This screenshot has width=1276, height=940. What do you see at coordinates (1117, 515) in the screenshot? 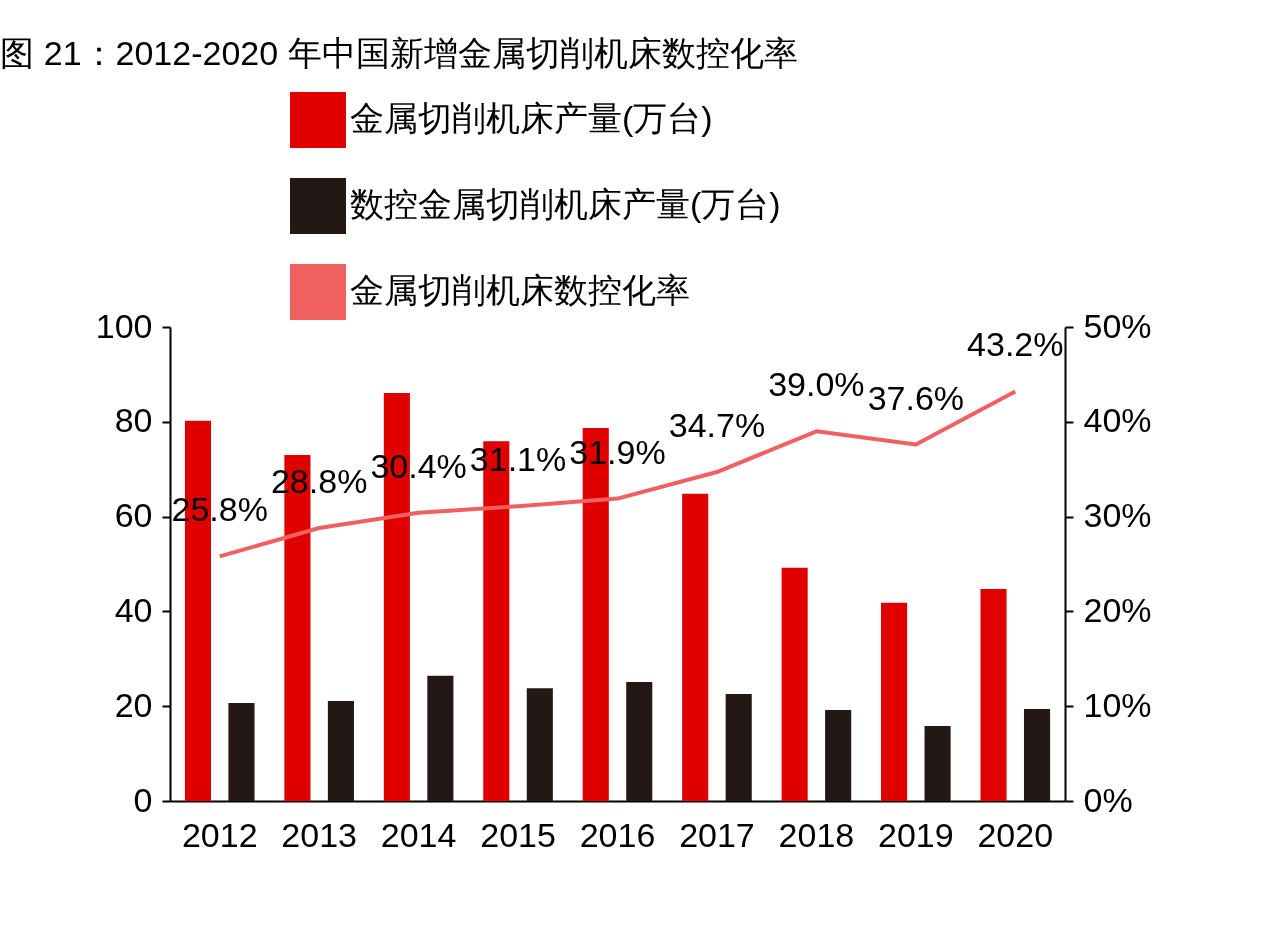
I see `y2-tick-label: 30%` at bounding box center [1117, 515].